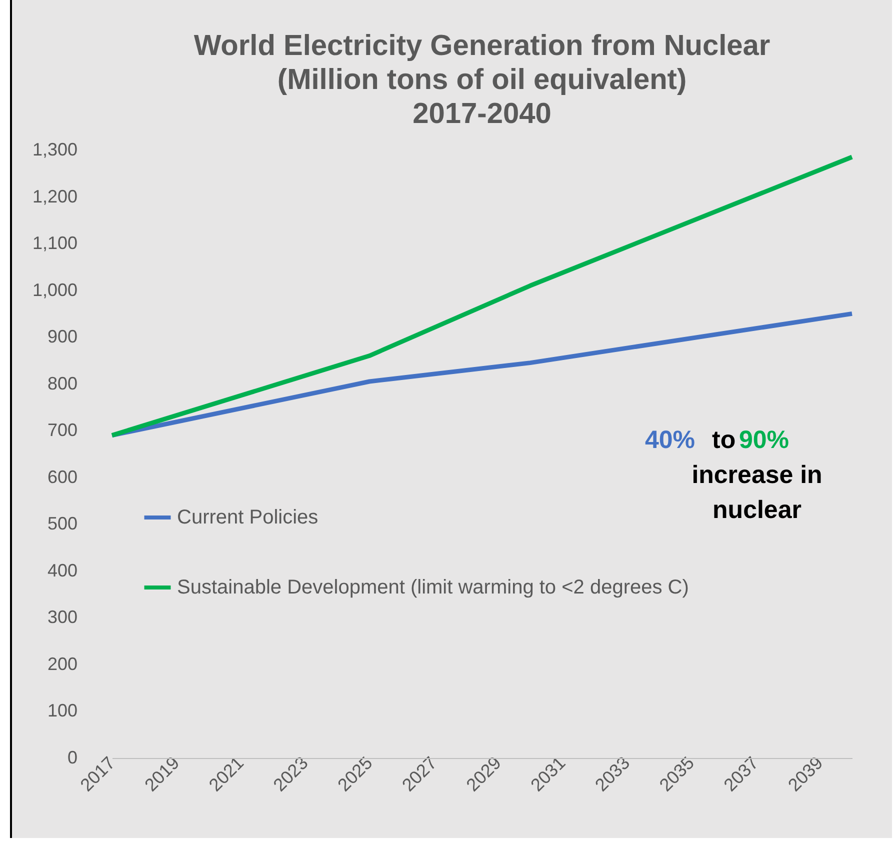  What do you see at coordinates (433, 587) in the screenshot?
I see `legend-label: Sustainable Development (limit warming to <2 degrees C)` at bounding box center [433, 587].